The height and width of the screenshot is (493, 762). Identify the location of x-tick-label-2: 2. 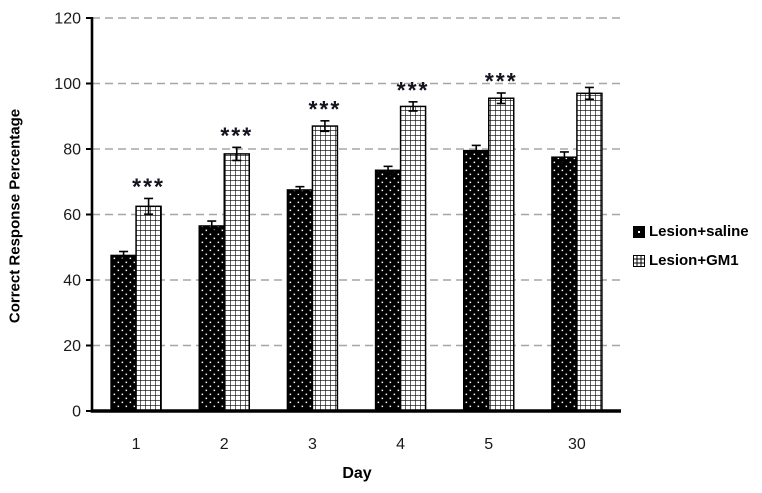
(224, 444).